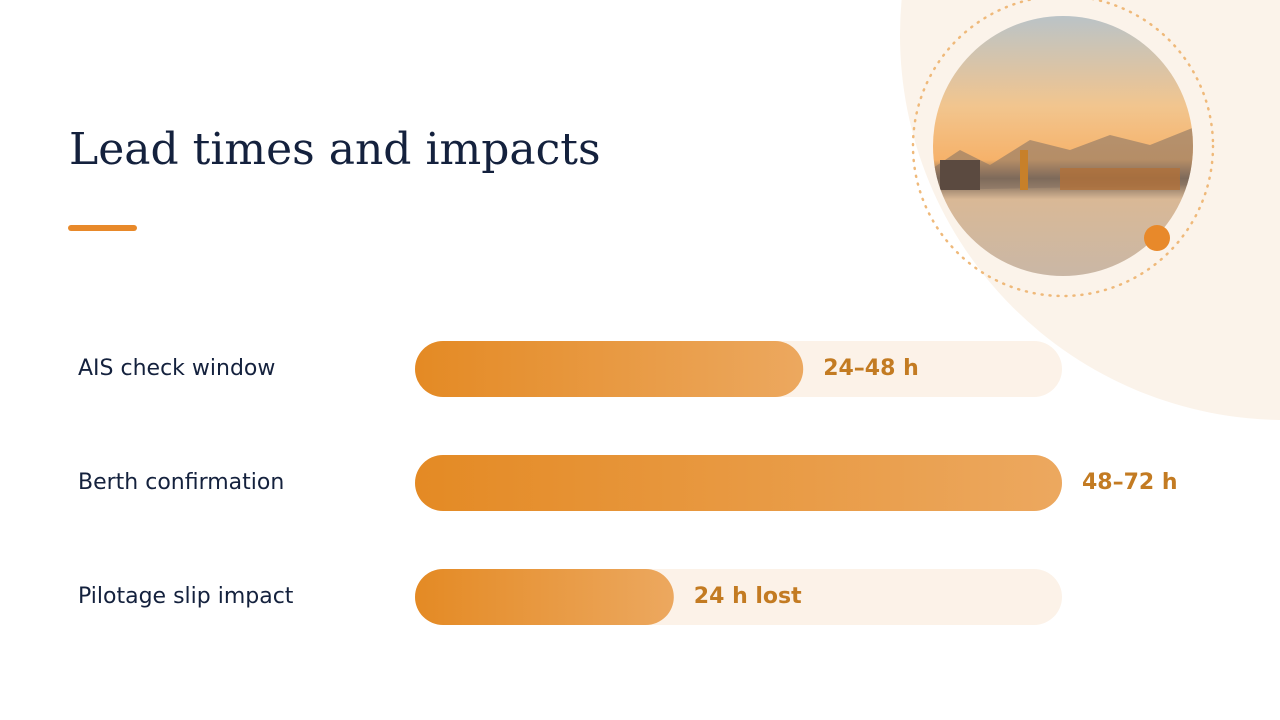 This screenshot has height=720, width=1280. I want to click on category-label: Pilotage slip impact, so click(186, 596).